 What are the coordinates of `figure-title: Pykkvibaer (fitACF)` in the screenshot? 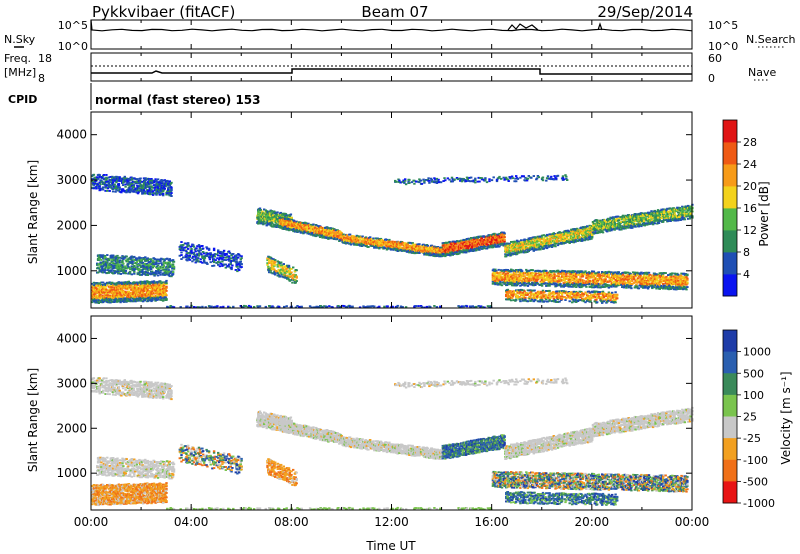 It's located at (163, 12).